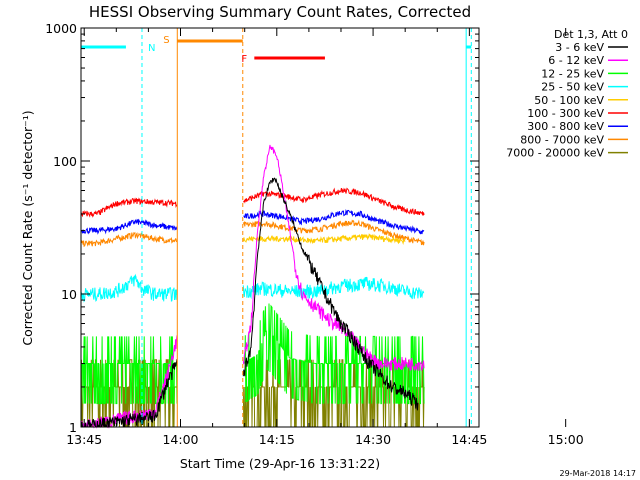 This screenshot has width=640, height=480. What do you see at coordinates (180, 439) in the screenshot?
I see `x-tick-label-1: 14:00` at bounding box center [180, 439].